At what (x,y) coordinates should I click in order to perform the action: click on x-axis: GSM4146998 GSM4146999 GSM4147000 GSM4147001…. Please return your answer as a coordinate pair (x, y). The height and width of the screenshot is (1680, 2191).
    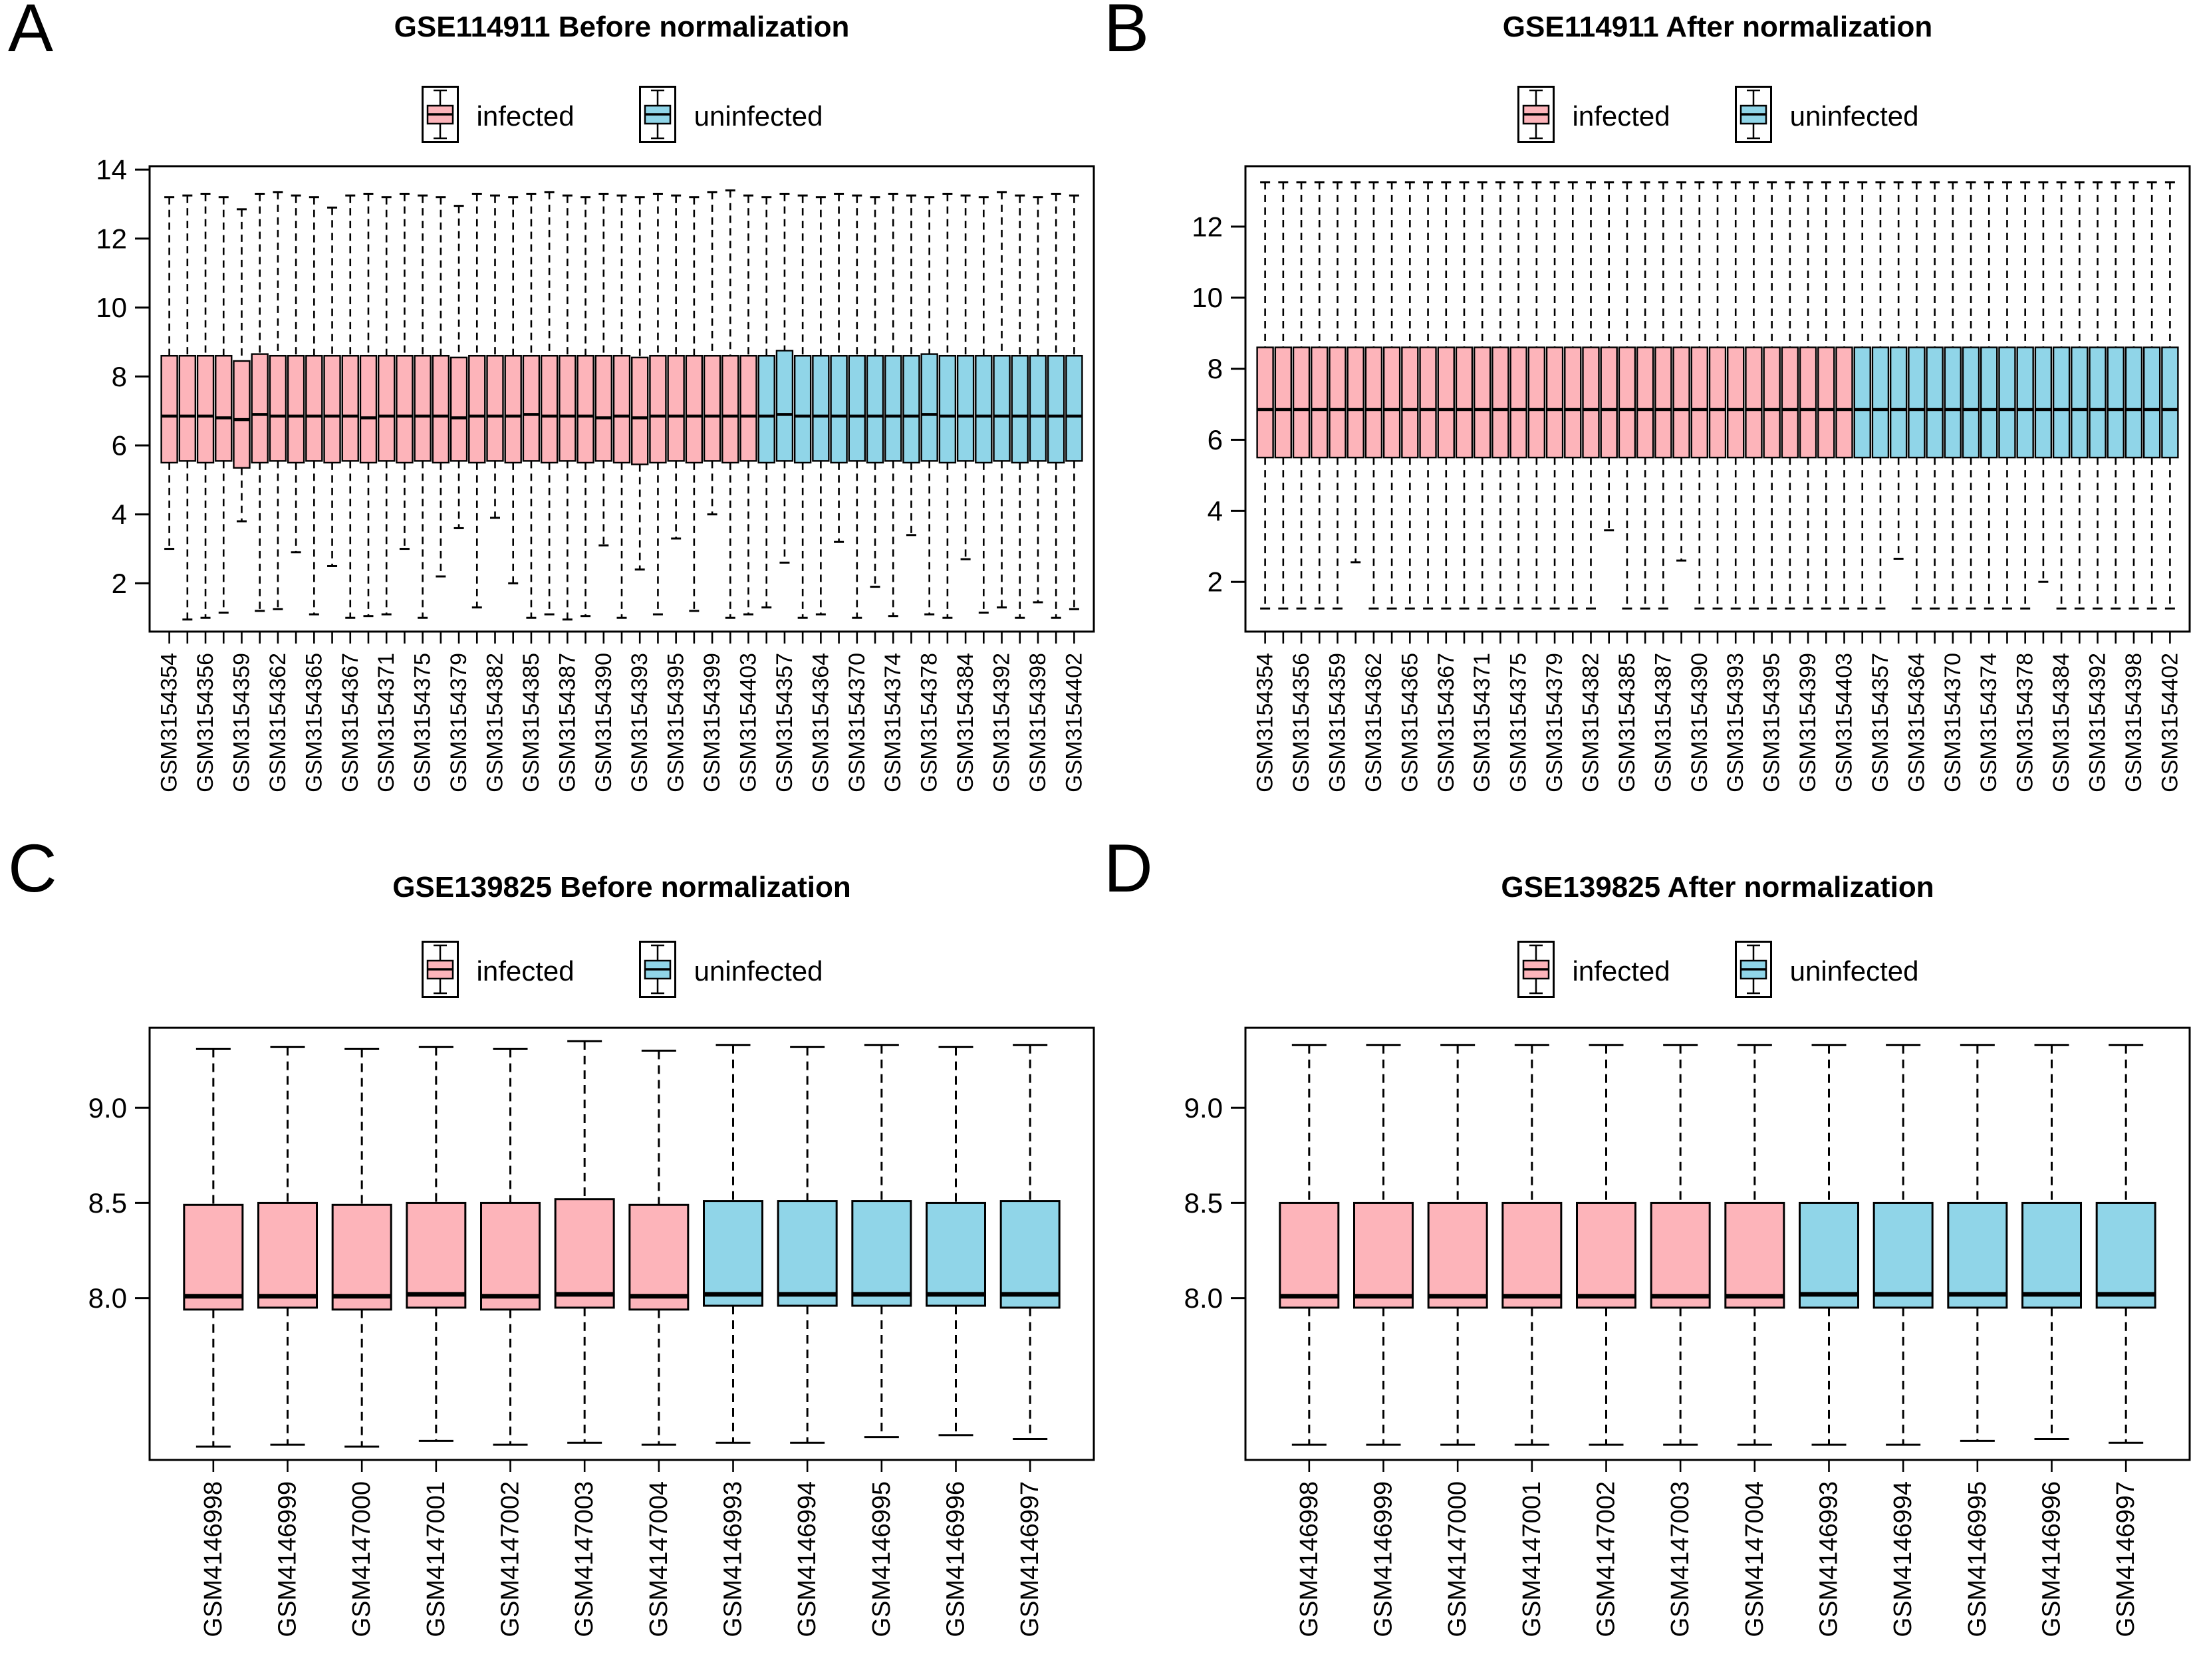
    Looking at the image, I should click on (621, 1548).